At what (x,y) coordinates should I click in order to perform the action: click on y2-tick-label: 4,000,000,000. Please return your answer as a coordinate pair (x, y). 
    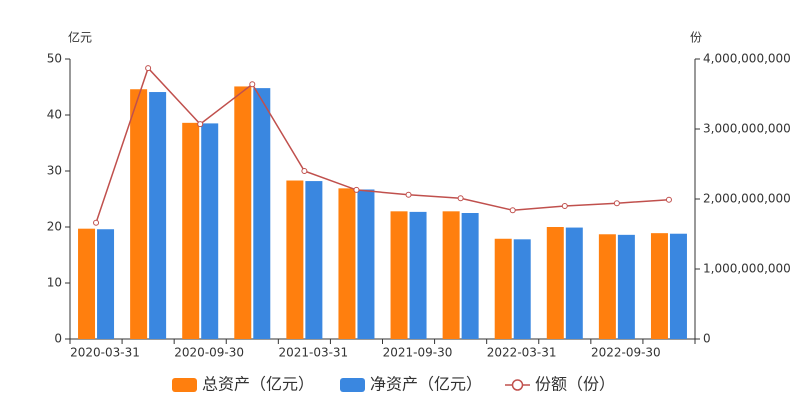
    Looking at the image, I should click on (747, 59).